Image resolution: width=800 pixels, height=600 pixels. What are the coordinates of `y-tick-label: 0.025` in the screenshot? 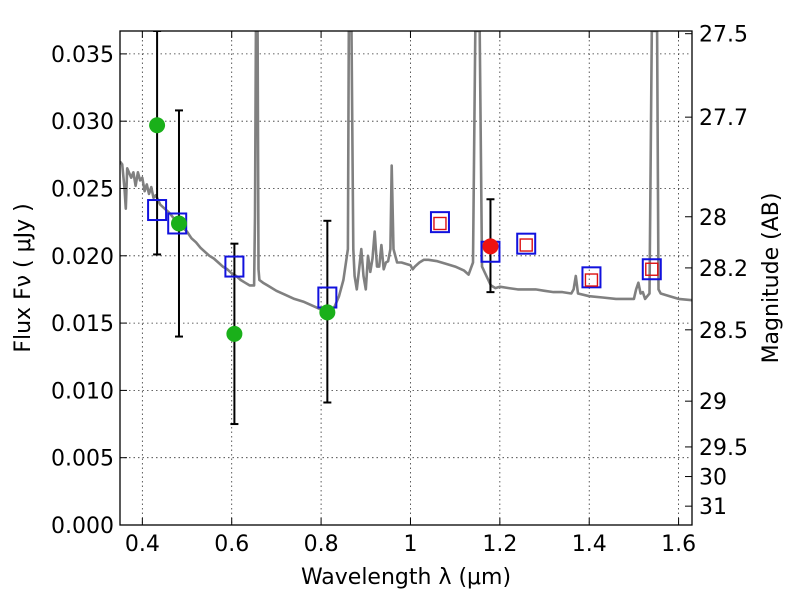 It's located at (82, 189).